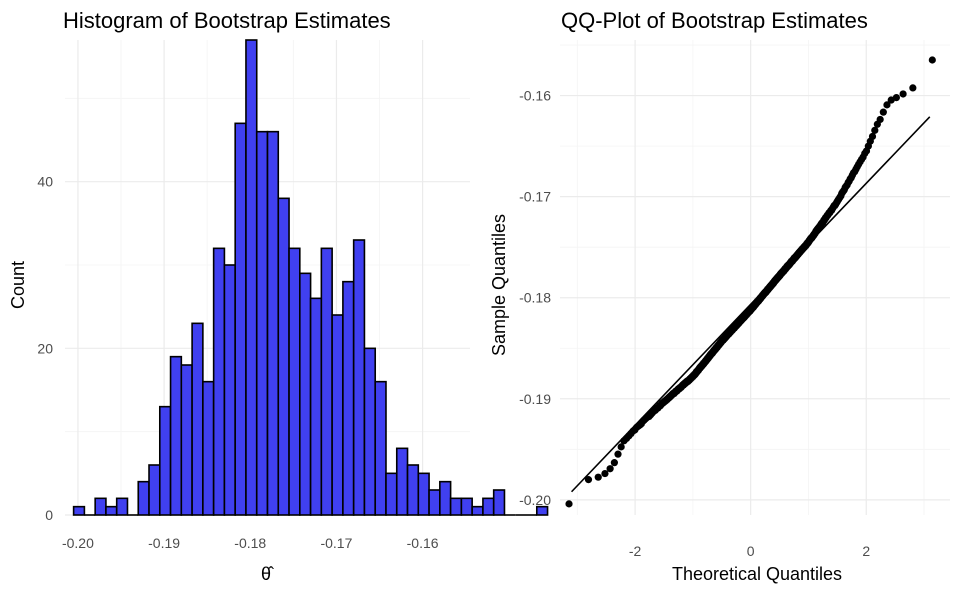 The height and width of the screenshot is (594, 962). Describe the element at coordinates (227, 20) in the screenshot. I see `histogram-title: Histogram of Bootstrap Estimates` at that location.